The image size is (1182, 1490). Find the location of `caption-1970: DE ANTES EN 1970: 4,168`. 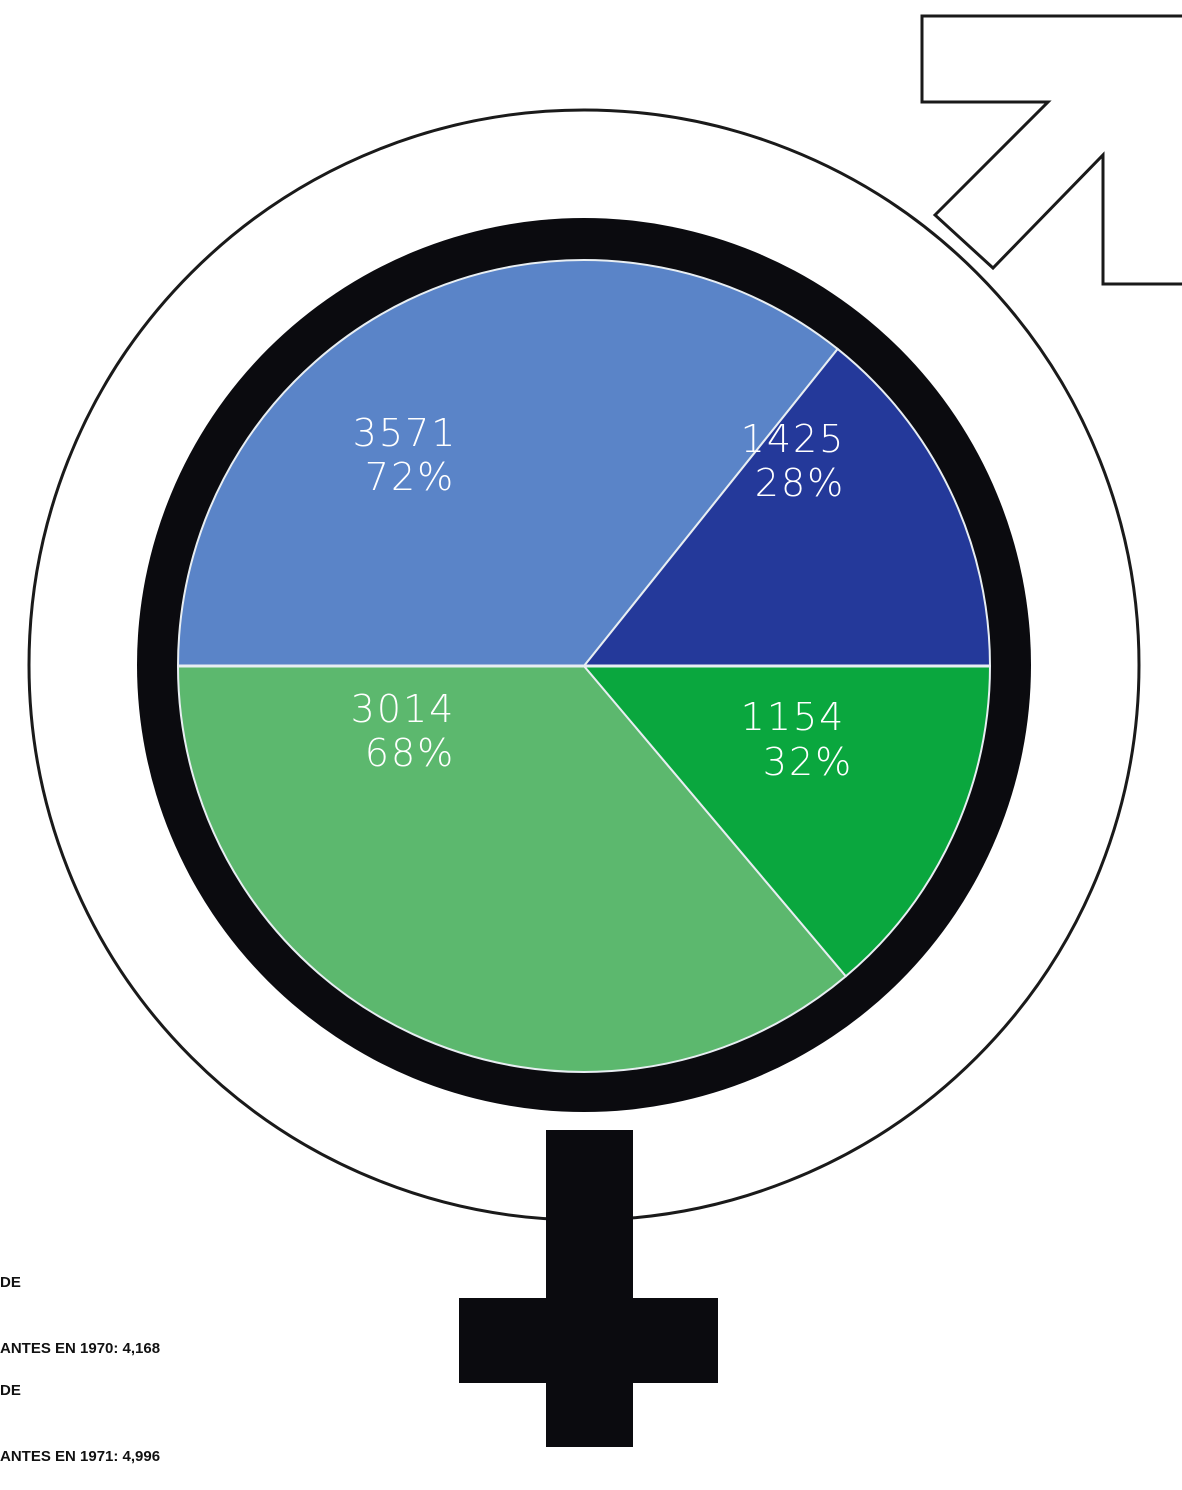

caption-1970: DE ANTES EN 1970: 4,168 is located at coordinates (80, 1305).